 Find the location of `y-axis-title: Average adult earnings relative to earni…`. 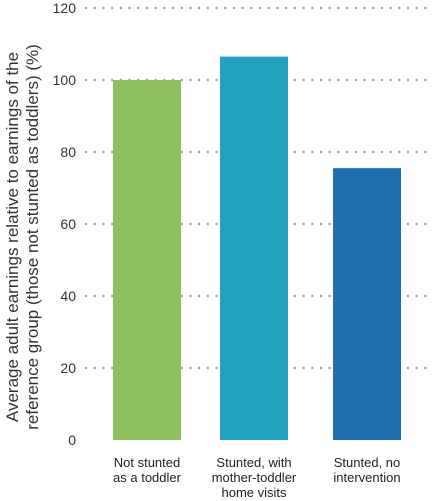

y-axis-title: Average adult earnings relative to earni… is located at coordinates (22, 237).